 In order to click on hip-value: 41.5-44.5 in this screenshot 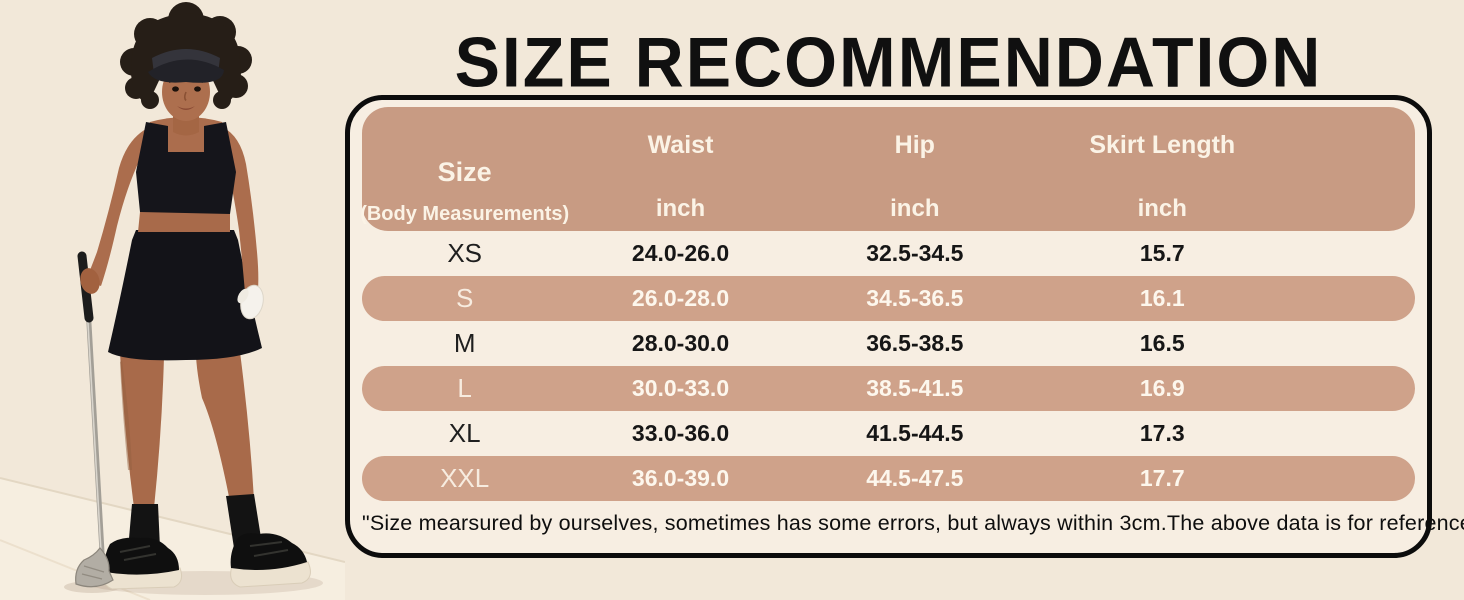, I will do `click(915, 433)`.